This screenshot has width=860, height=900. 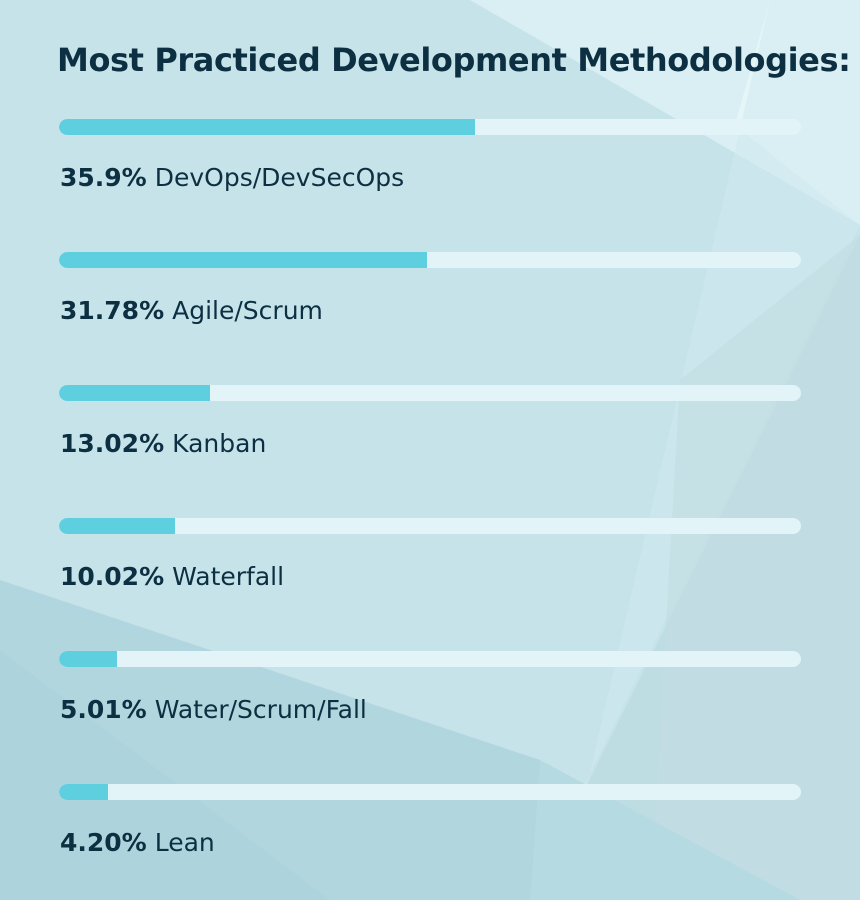 I want to click on bar-label: 31.78% Agile/Scrum, so click(x=191, y=311).